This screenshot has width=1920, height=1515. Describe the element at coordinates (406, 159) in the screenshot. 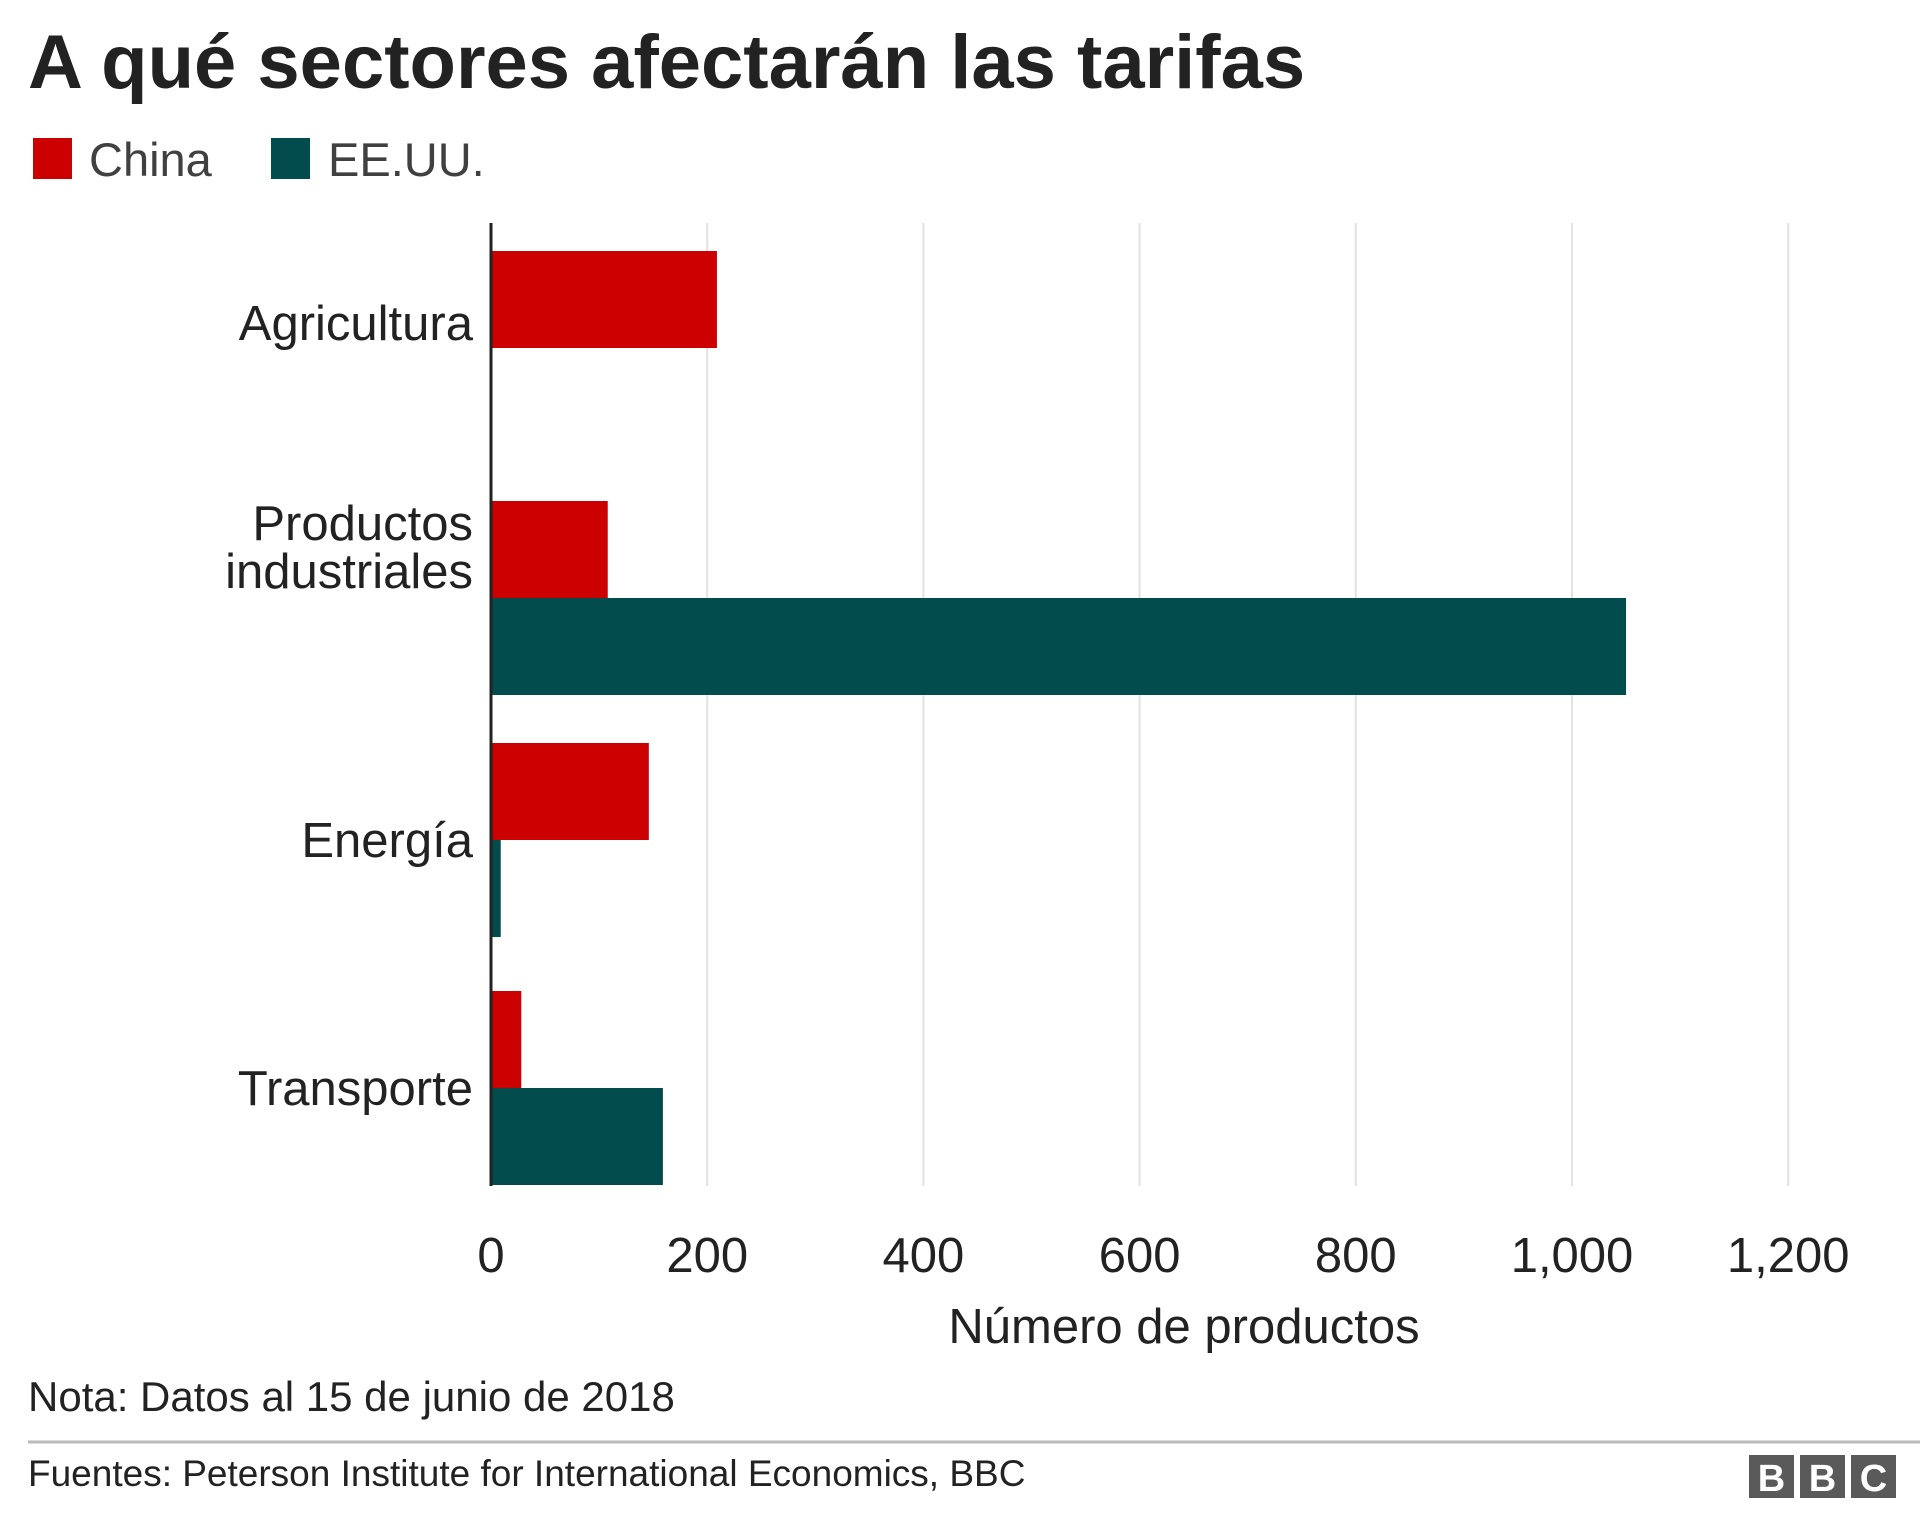

I see `legend-label-us: EE.UU.` at that location.